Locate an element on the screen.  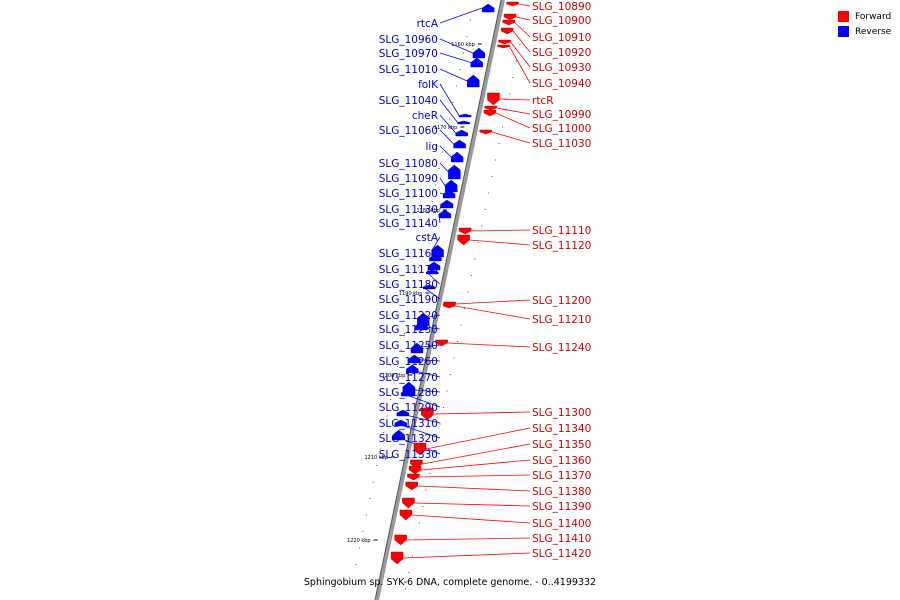
tick-label: 1170 kbp is located at coordinates (446, 128).